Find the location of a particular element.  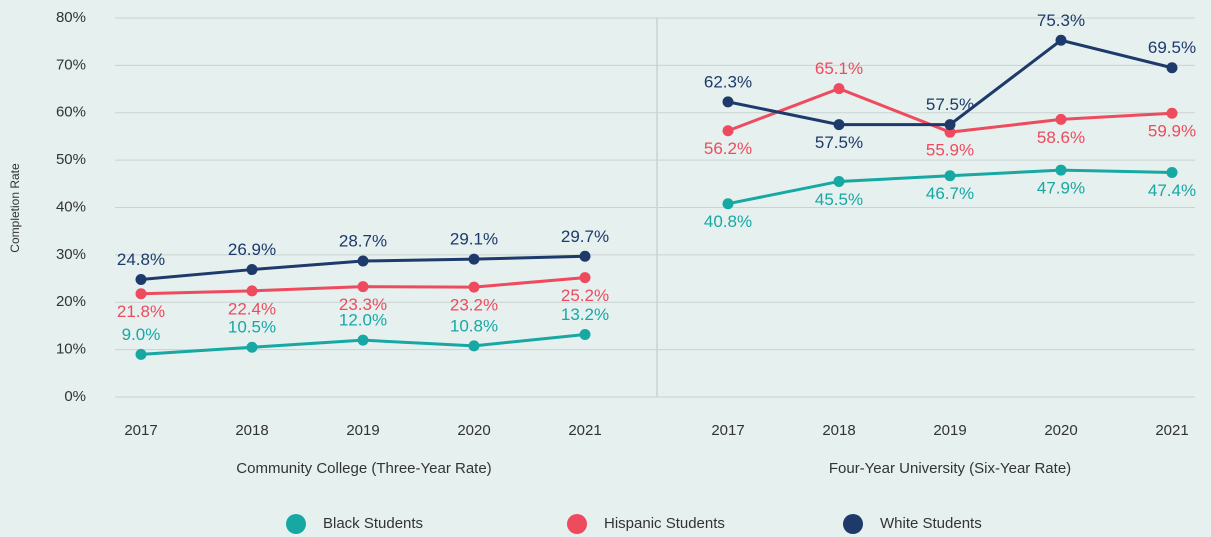

data-label: 12.0% is located at coordinates (363, 320).